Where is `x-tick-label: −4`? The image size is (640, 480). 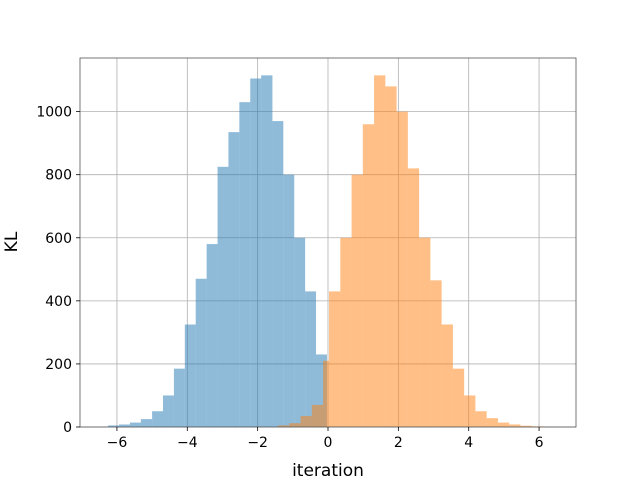 x-tick-label: −4 is located at coordinates (187, 443).